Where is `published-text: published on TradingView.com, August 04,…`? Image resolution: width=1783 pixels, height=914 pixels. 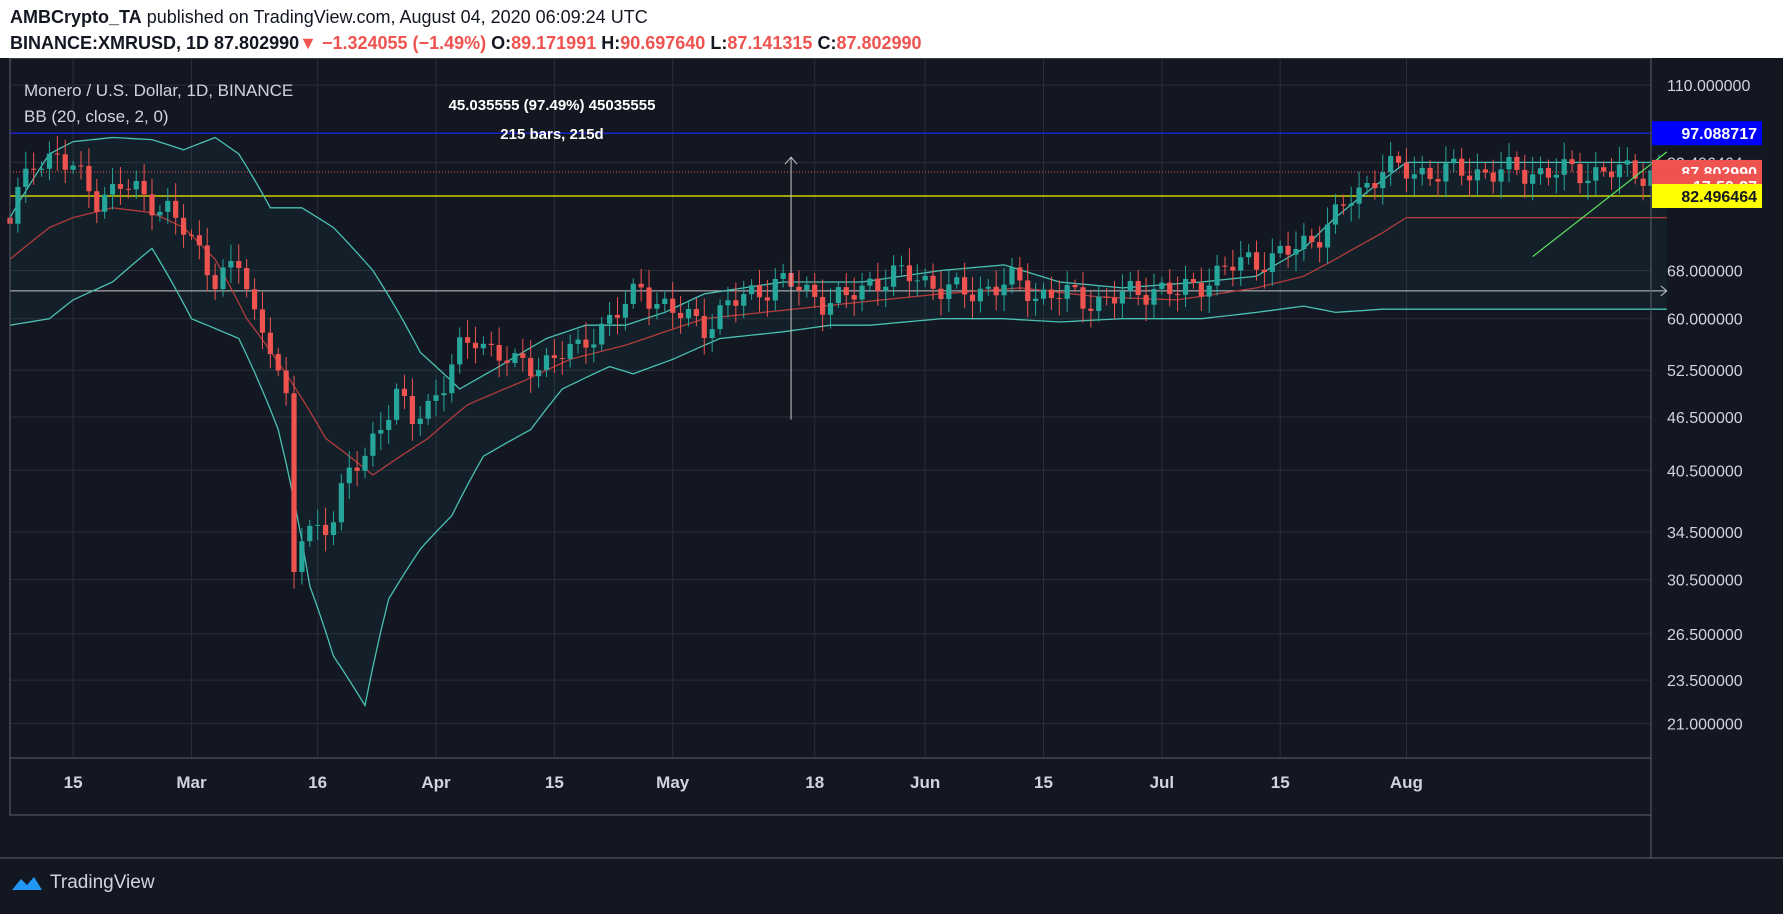
published-text: published on TradingView.com, August 04,… is located at coordinates (397, 17).